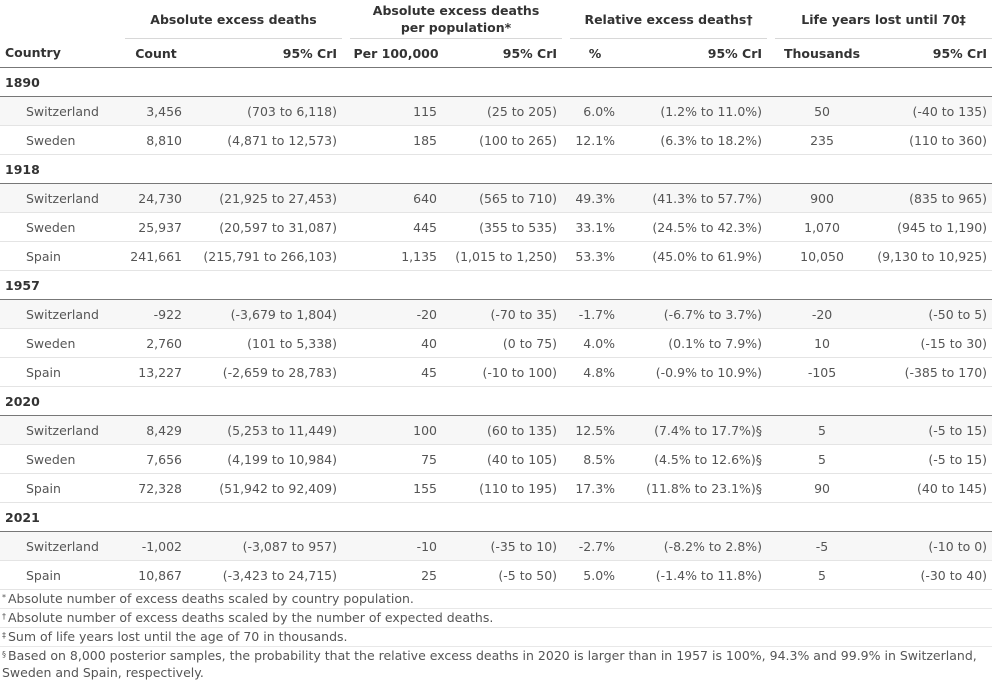 This screenshot has width=992, height=682. What do you see at coordinates (156, 53) in the screenshot?
I see `column-header-count: Count` at bounding box center [156, 53].